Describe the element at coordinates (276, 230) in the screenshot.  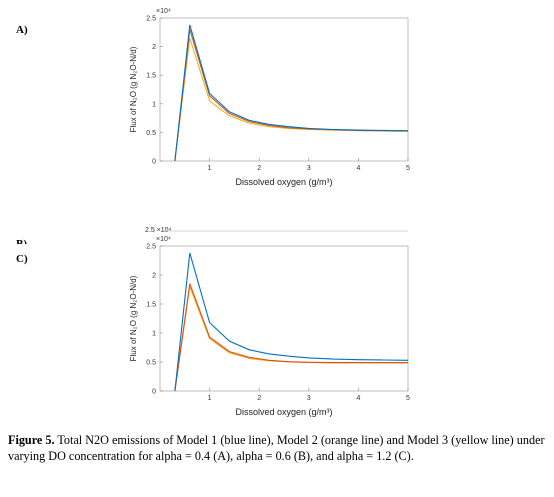
I see `panel-b-remnant: 2.5 ×10⁴` at that location.